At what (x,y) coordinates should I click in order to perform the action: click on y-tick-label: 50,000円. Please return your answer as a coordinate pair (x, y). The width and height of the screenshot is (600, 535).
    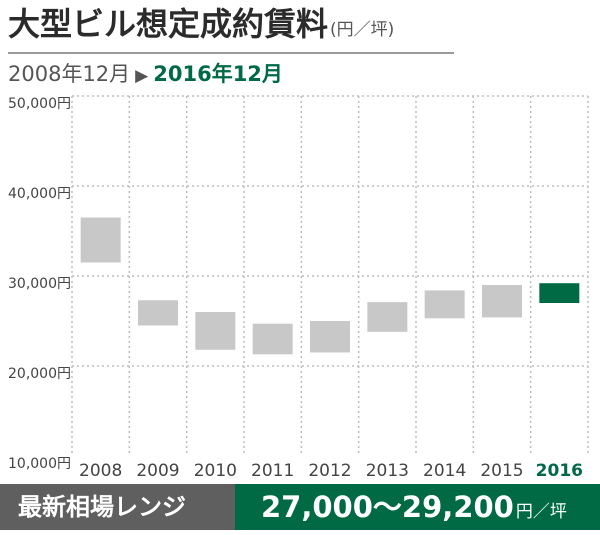
    Looking at the image, I should click on (39, 104).